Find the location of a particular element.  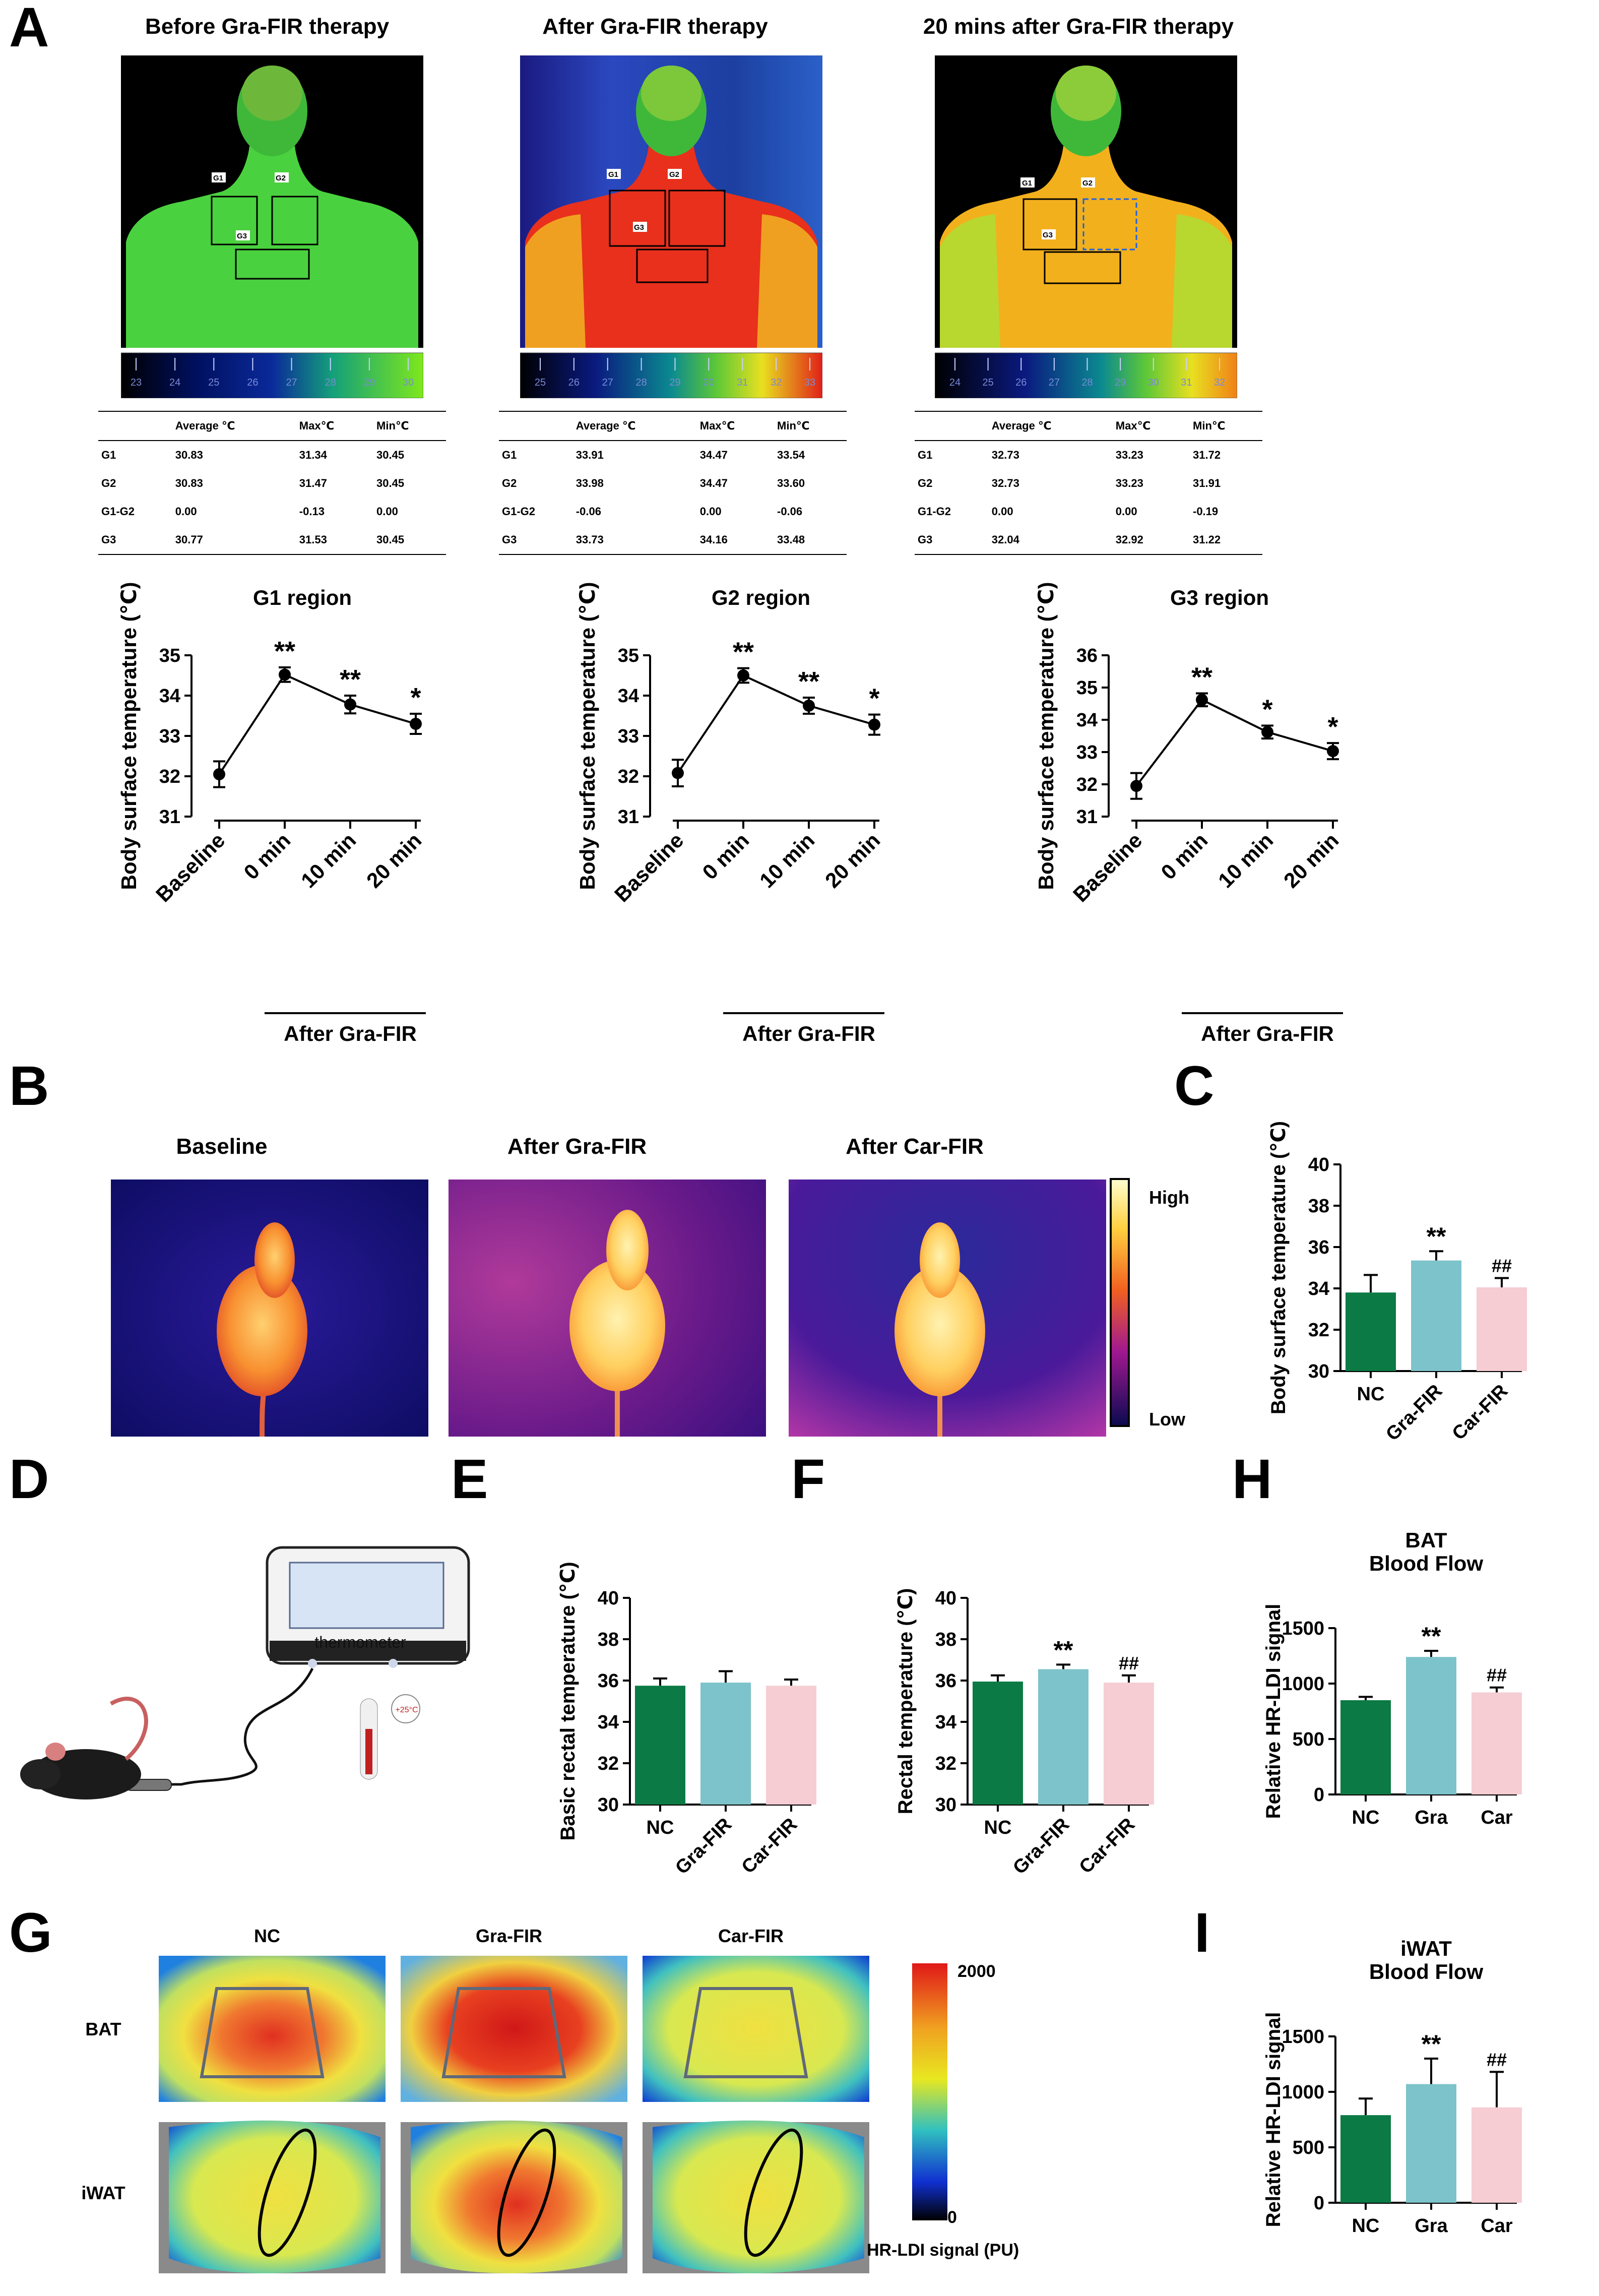

table-cell: 32.73 is located at coordinates (1005, 455).